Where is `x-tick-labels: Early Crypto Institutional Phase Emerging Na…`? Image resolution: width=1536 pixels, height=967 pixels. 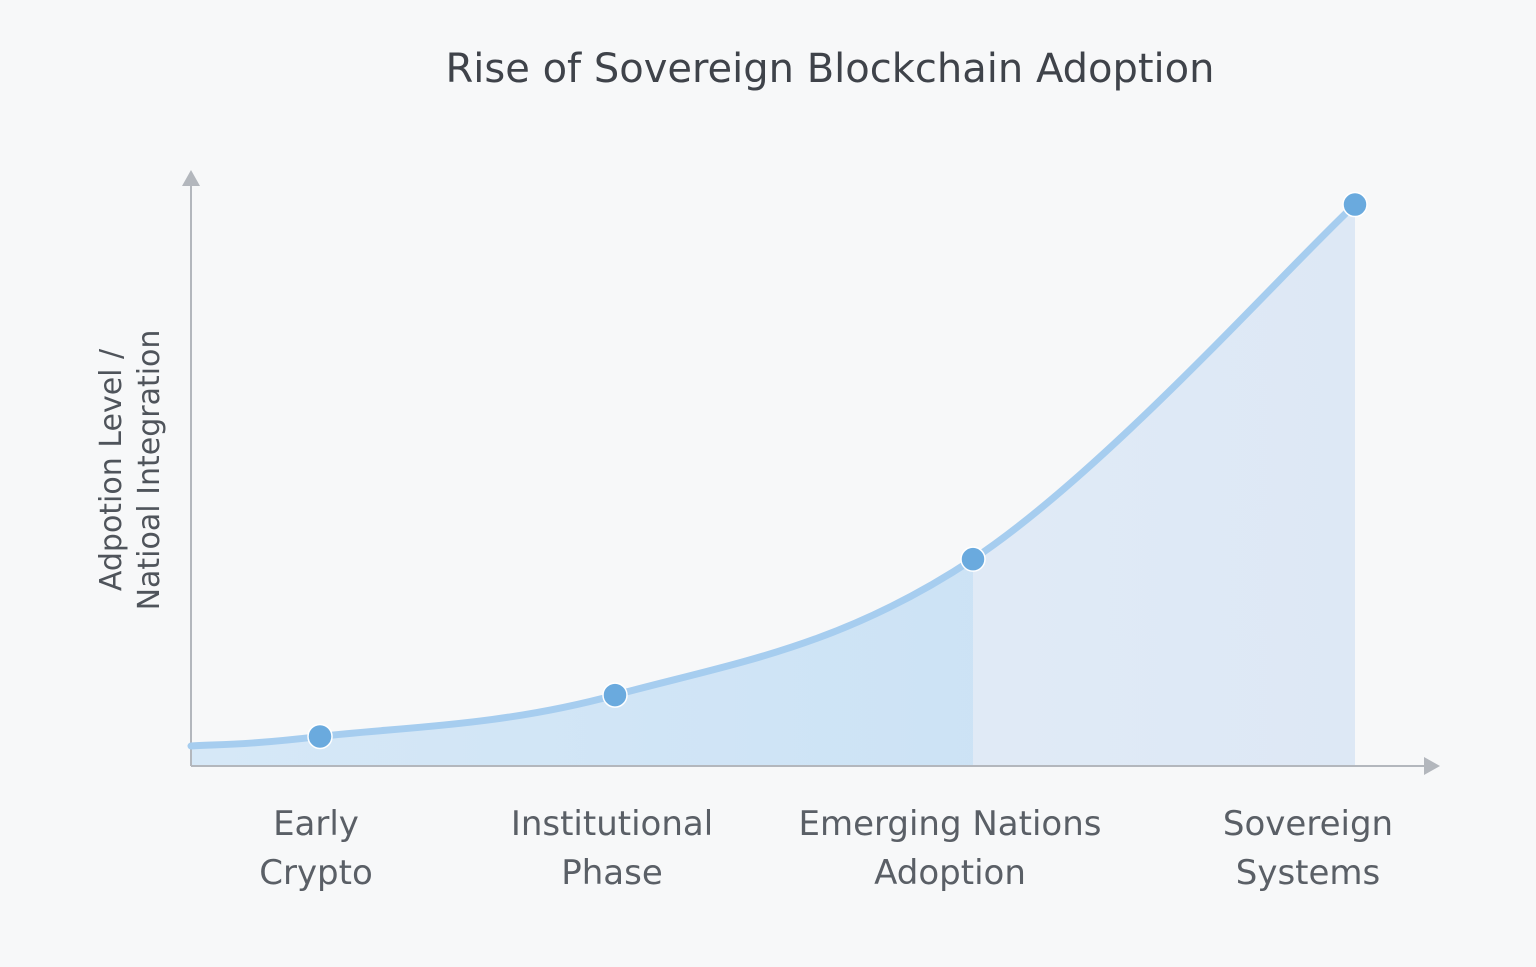 x-tick-labels: Early Crypto Institutional Phase Emerging Na… is located at coordinates (826, 848).